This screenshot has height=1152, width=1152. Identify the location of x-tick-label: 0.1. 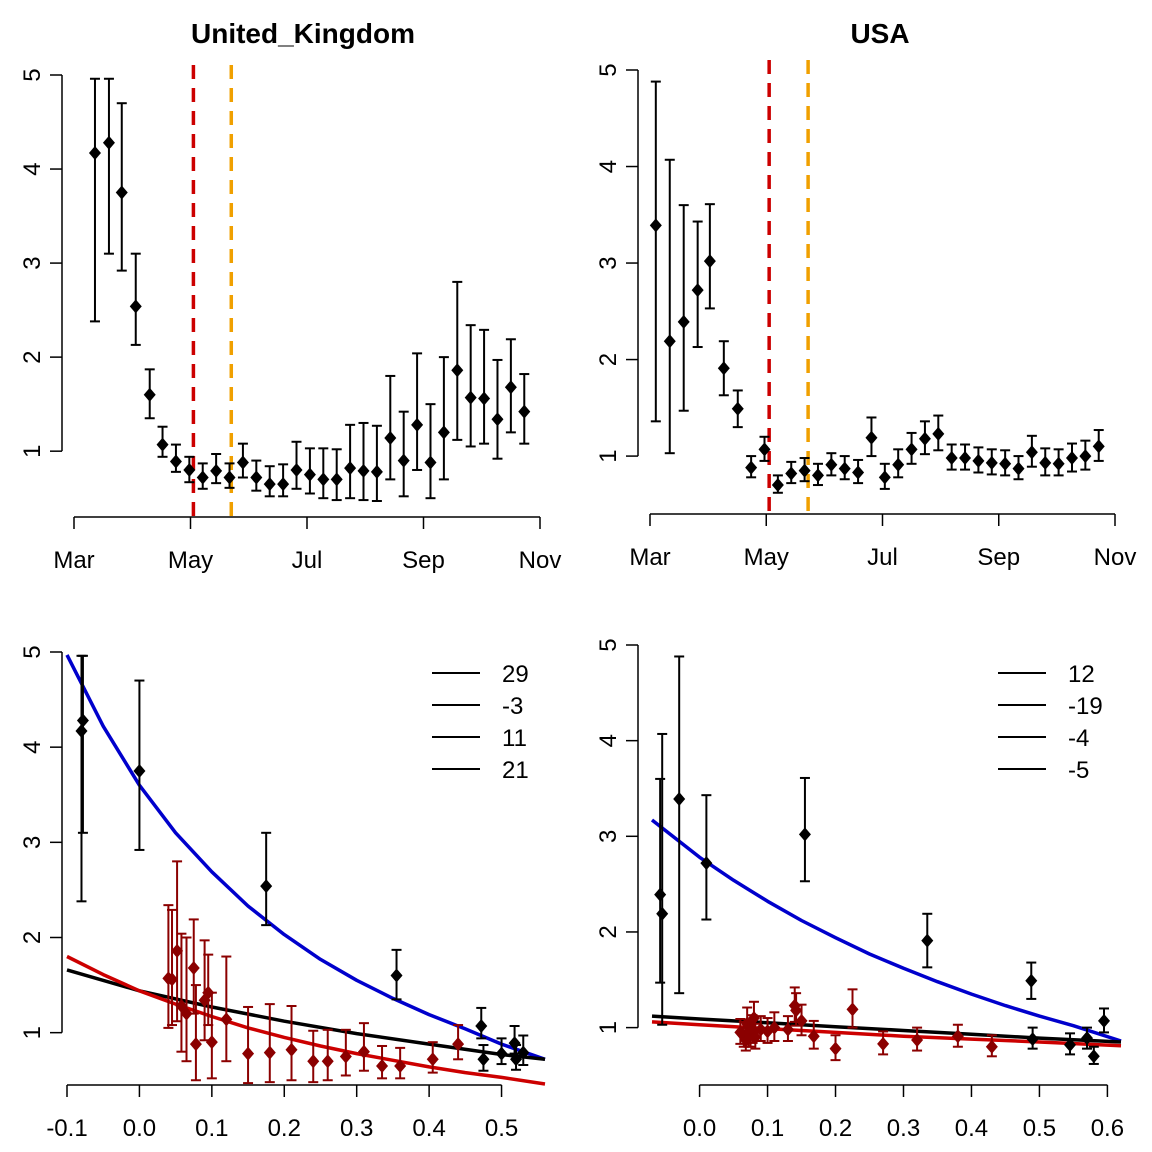
(767, 1128).